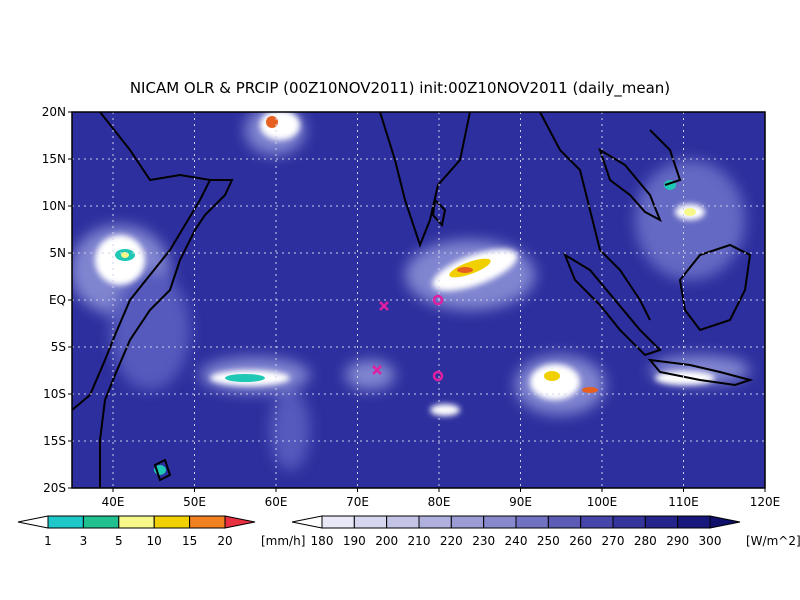 This screenshot has width=800, height=600. I want to click on bar-label: 260, so click(580, 541).